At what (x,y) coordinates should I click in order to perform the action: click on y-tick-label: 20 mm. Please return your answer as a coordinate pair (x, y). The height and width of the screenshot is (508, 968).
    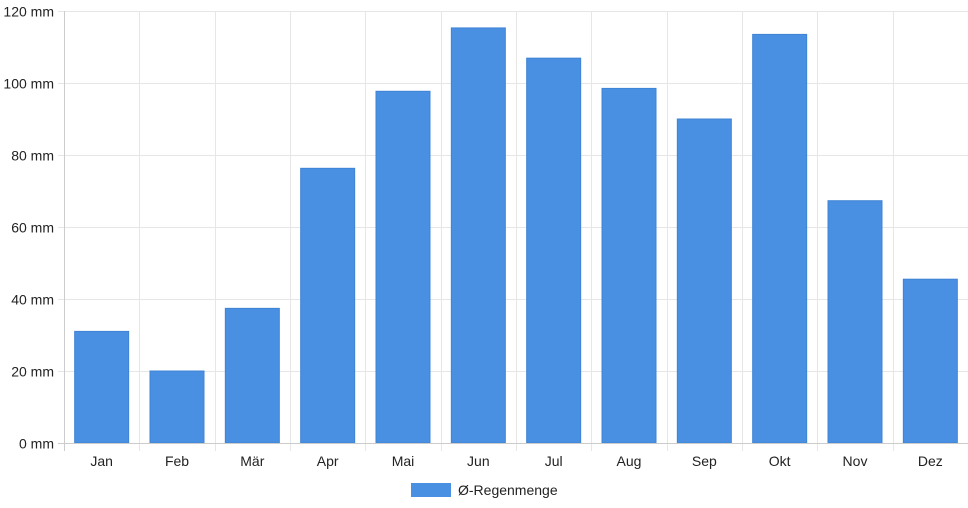
    Looking at the image, I should click on (32, 372).